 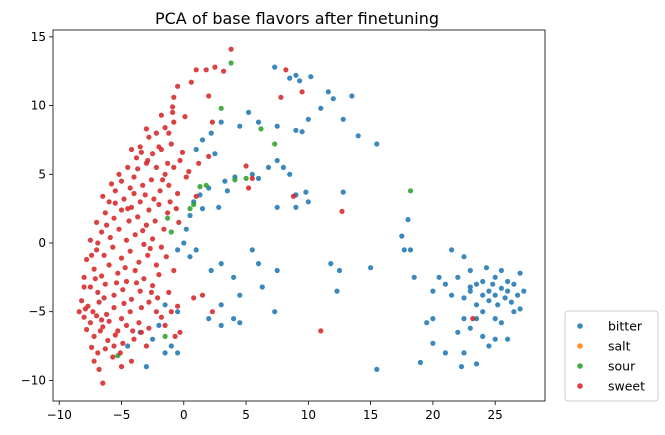 What do you see at coordinates (184, 415) in the screenshot?
I see `x-tick-label: 0` at bounding box center [184, 415].